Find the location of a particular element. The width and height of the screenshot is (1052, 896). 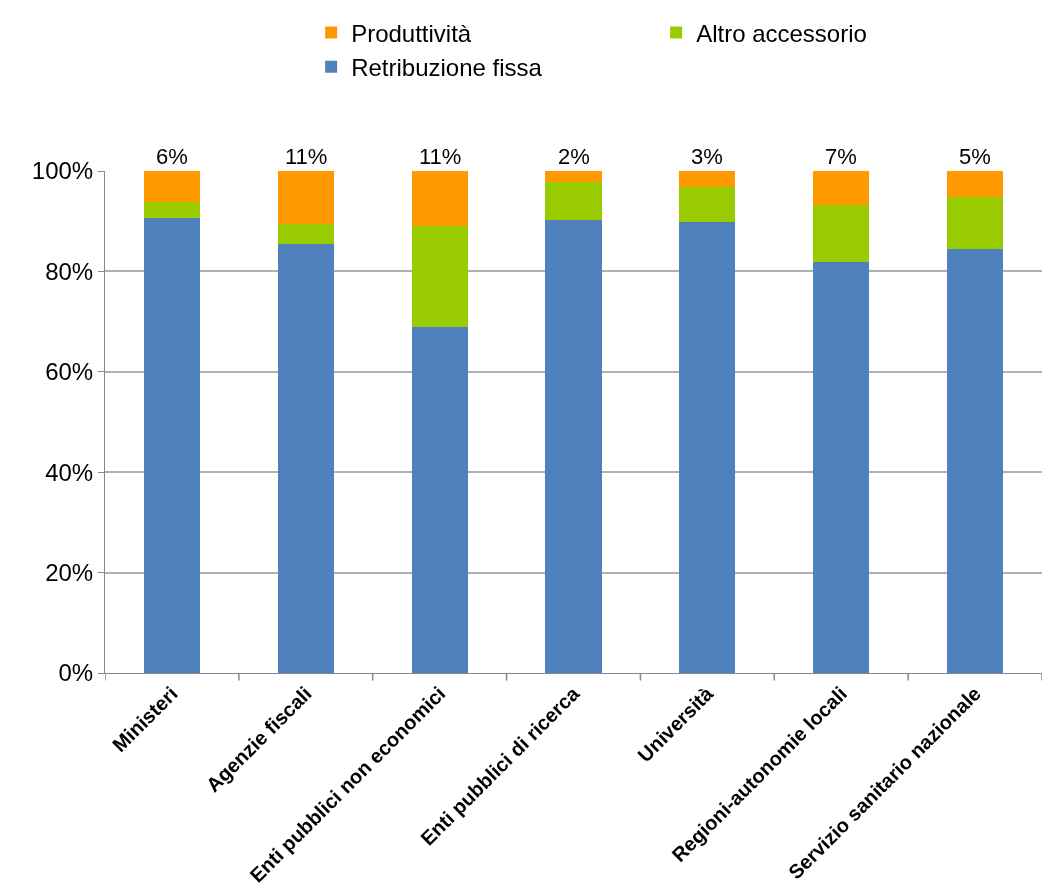

data-label: 2% is located at coordinates (574, 156).